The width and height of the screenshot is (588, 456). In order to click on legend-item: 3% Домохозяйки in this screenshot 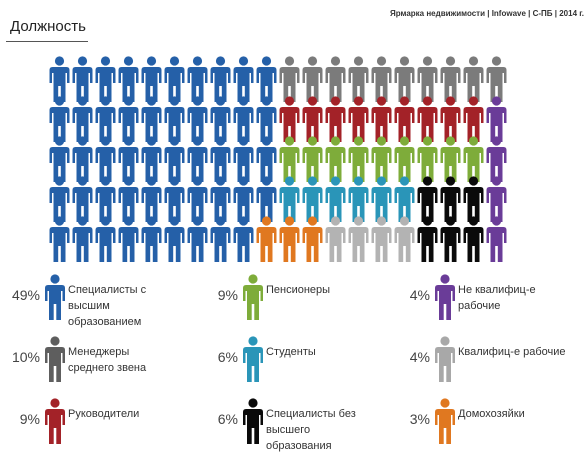, I will do `click(480, 424)`.